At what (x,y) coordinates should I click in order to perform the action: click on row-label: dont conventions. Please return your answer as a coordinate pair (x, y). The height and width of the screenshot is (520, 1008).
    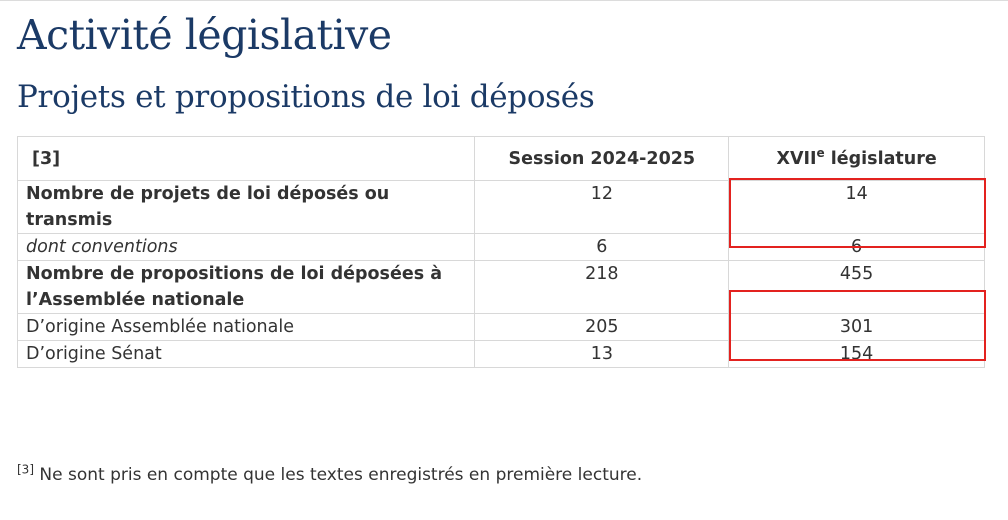
    Looking at the image, I should click on (246, 247).